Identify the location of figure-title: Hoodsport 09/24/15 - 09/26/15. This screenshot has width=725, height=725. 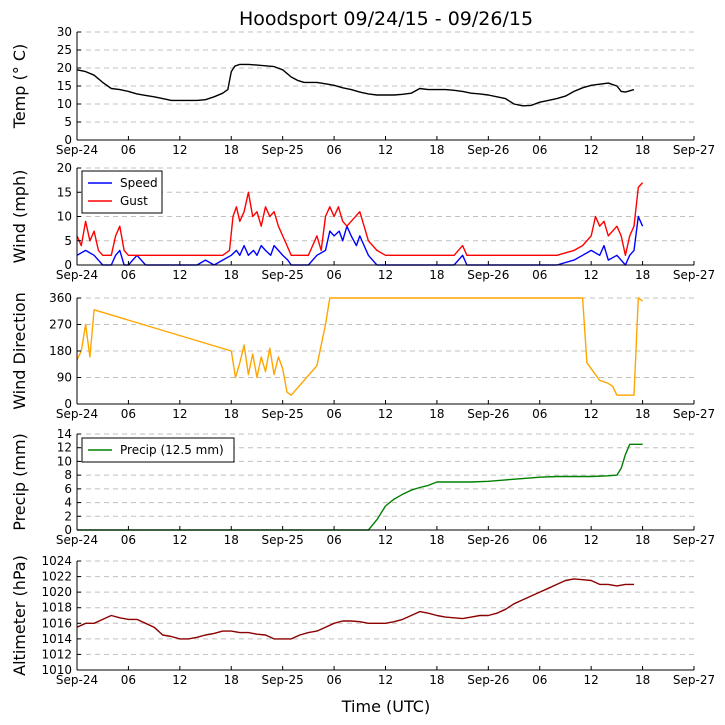
(386, 19).